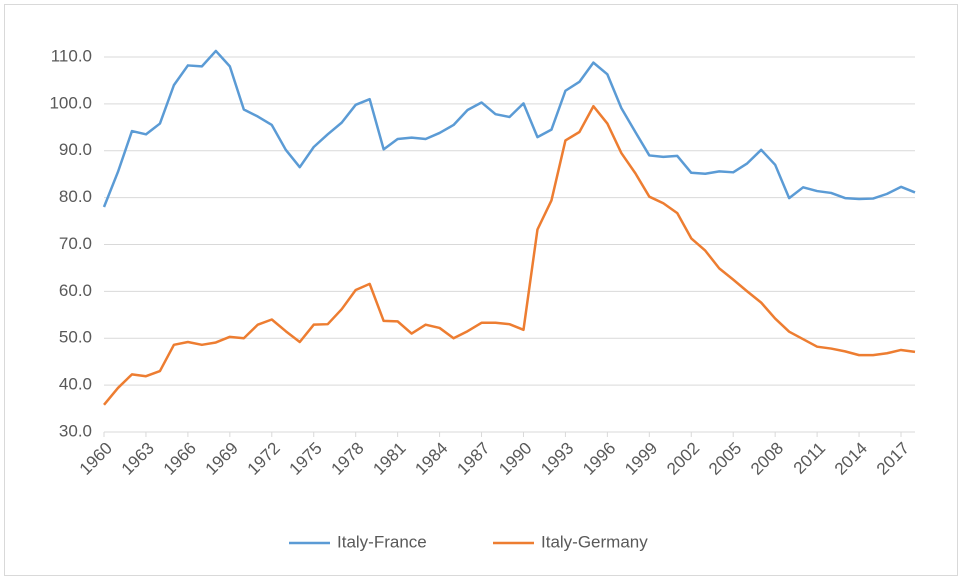  Describe the element at coordinates (71, 55) in the screenshot. I see `y-tick-label: 110.0` at that location.